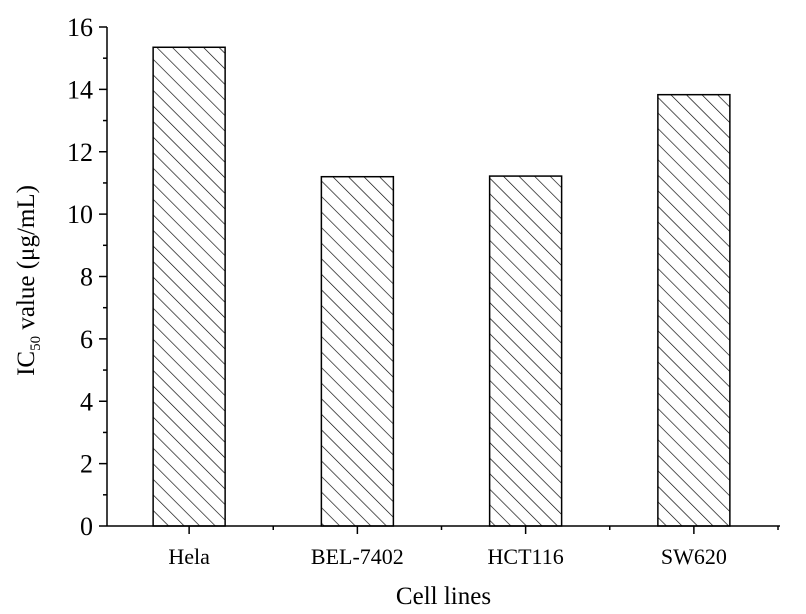  Describe the element at coordinates (80, 27) in the screenshot. I see `y-tick-label: 16` at that location.